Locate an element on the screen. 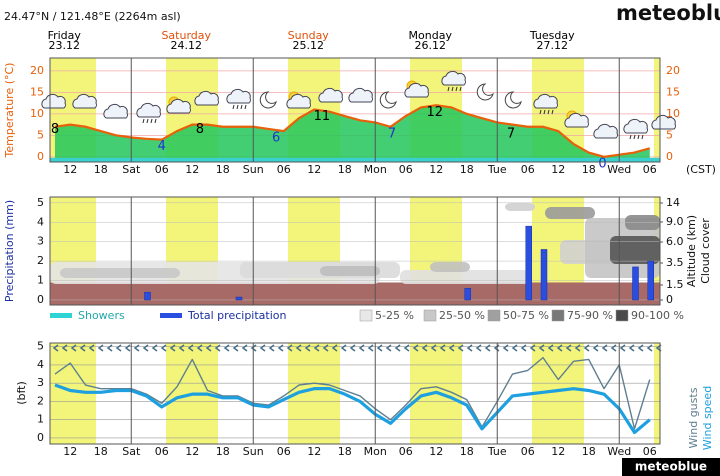 The width and height of the screenshot is (720, 476). x-tick-label: Wed is located at coordinates (619, 169).